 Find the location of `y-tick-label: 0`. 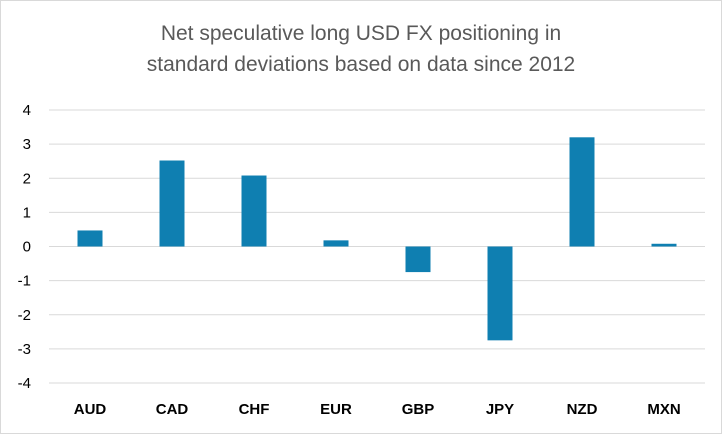

y-tick-label: 0 is located at coordinates (27, 247).